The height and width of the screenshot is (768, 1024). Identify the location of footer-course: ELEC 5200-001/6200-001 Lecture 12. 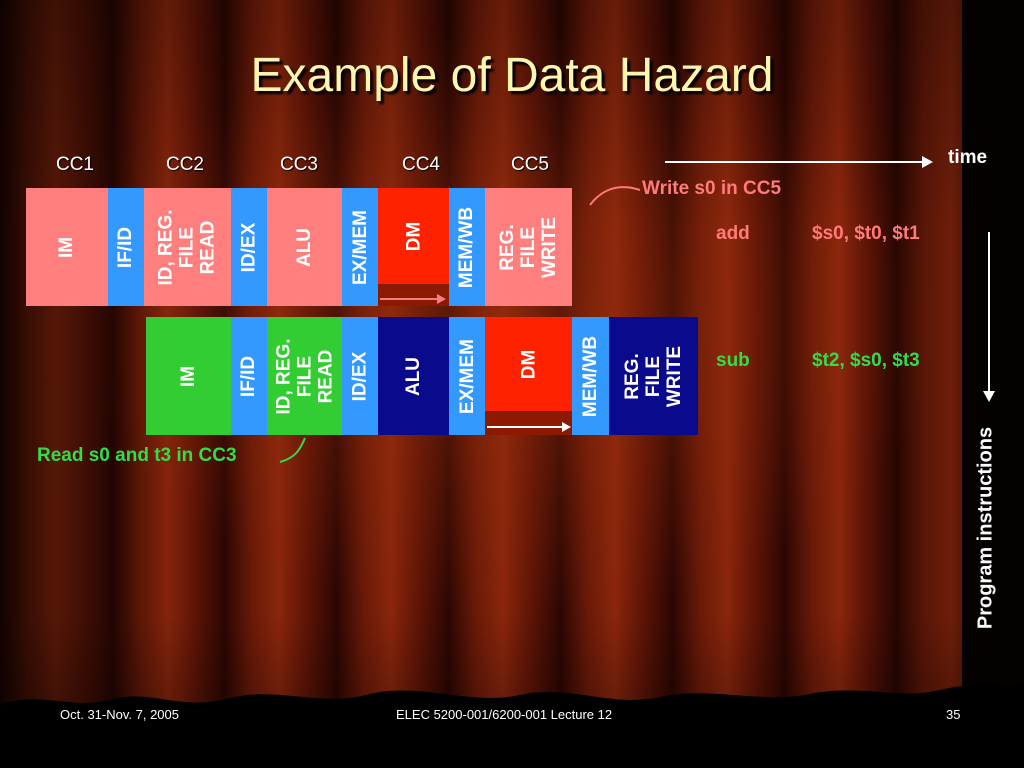
(504, 714).